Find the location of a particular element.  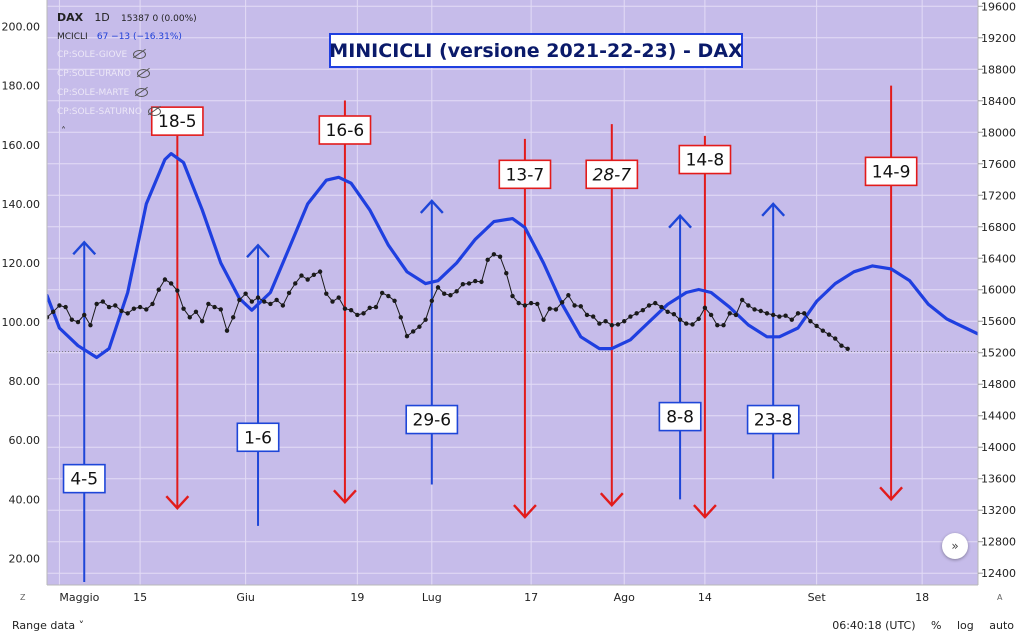

date-label-14-8: 14-8 is located at coordinates (705, 161).